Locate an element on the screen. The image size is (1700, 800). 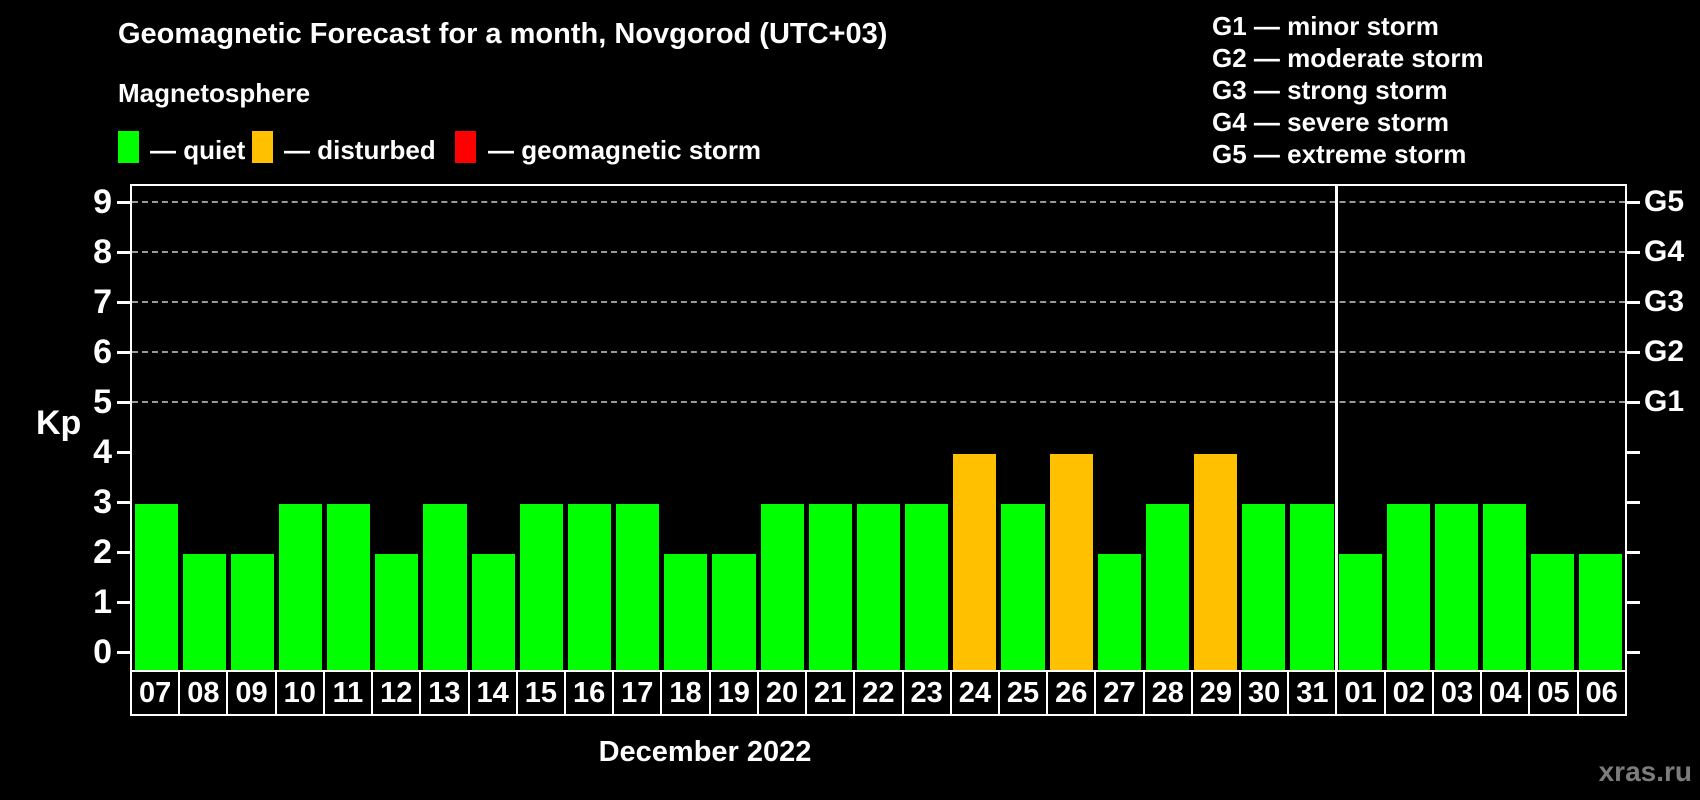
y-axis-label-7: 7 is located at coordinates (102, 302).